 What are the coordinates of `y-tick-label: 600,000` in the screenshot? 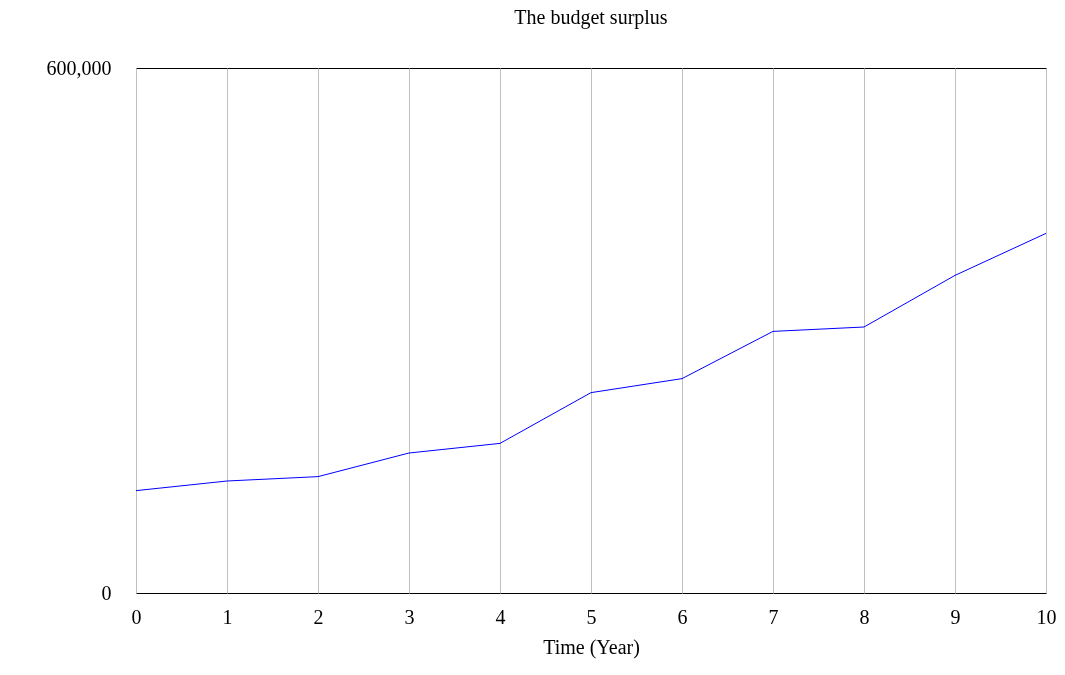 It's located at (79, 67).